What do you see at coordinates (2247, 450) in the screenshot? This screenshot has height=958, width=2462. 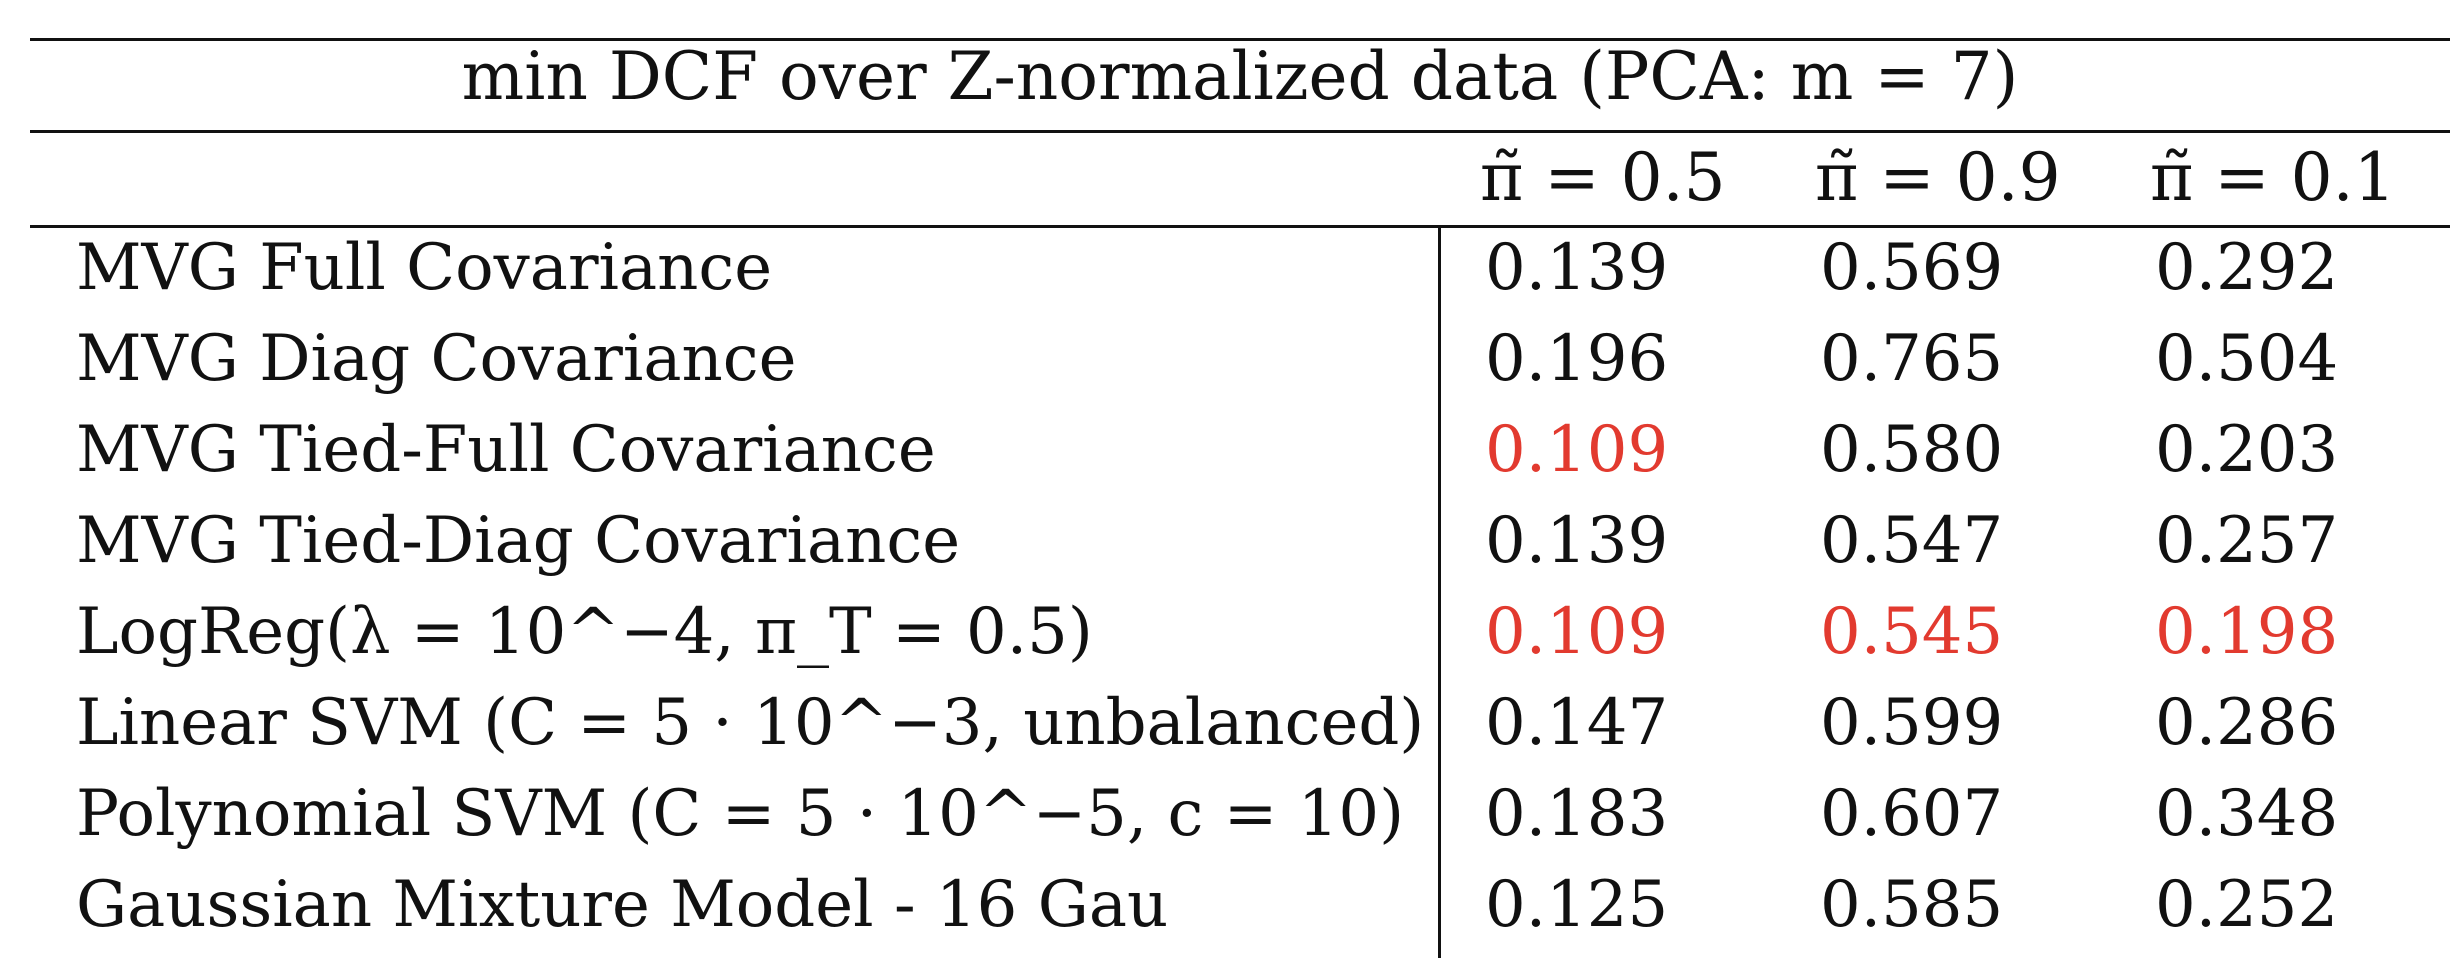 I see `value-pi-0.1: 0.203` at bounding box center [2247, 450].